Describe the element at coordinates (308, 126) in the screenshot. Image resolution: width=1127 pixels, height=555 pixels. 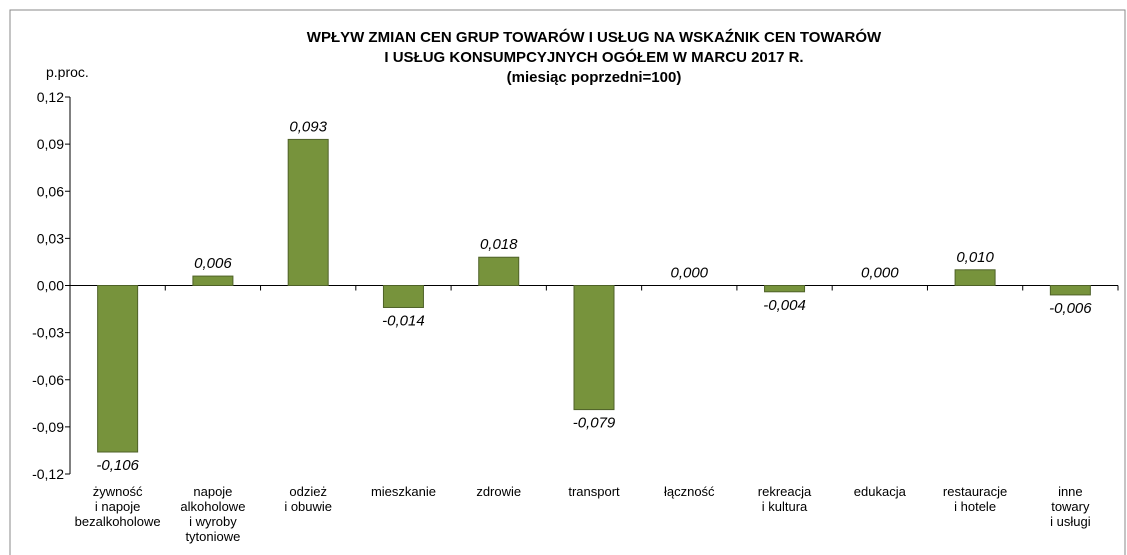
I see `value-label: 0,093` at that location.